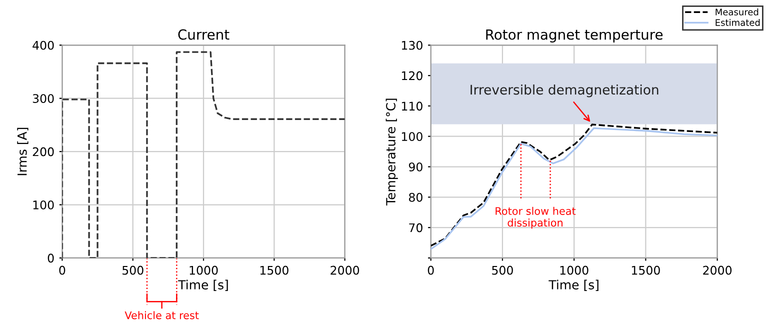  What do you see at coordinates (43, 151) in the screenshot?
I see `y-tick-label: 200` at bounding box center [43, 151].